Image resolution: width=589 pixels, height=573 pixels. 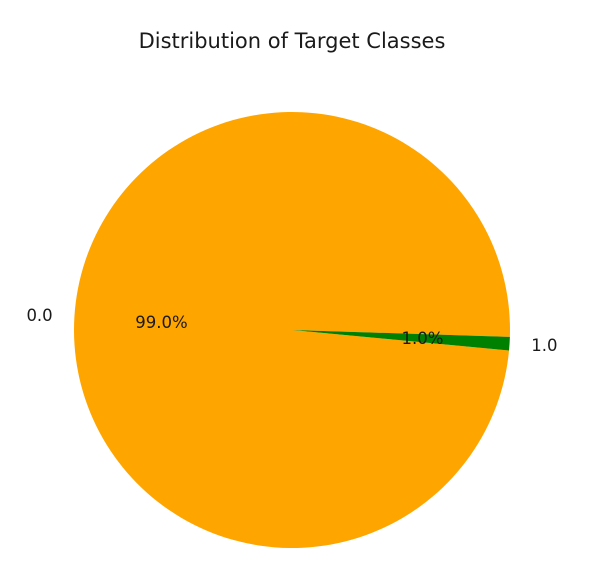 I want to click on slice-label-1-0: 1.0, so click(x=544, y=345).